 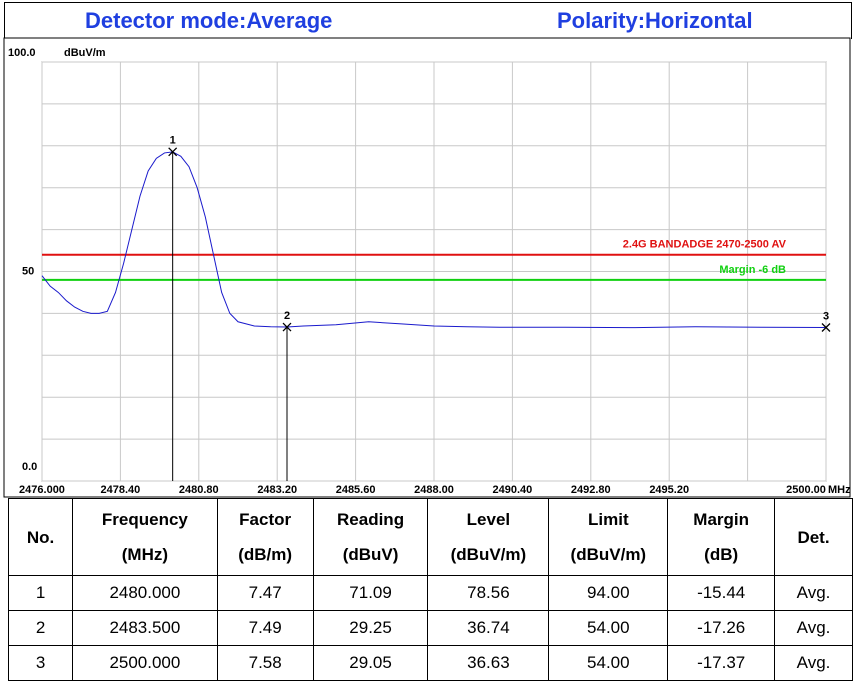 What do you see at coordinates (608, 593) in the screenshot?
I see `table-cell: 94.00` at bounding box center [608, 593].